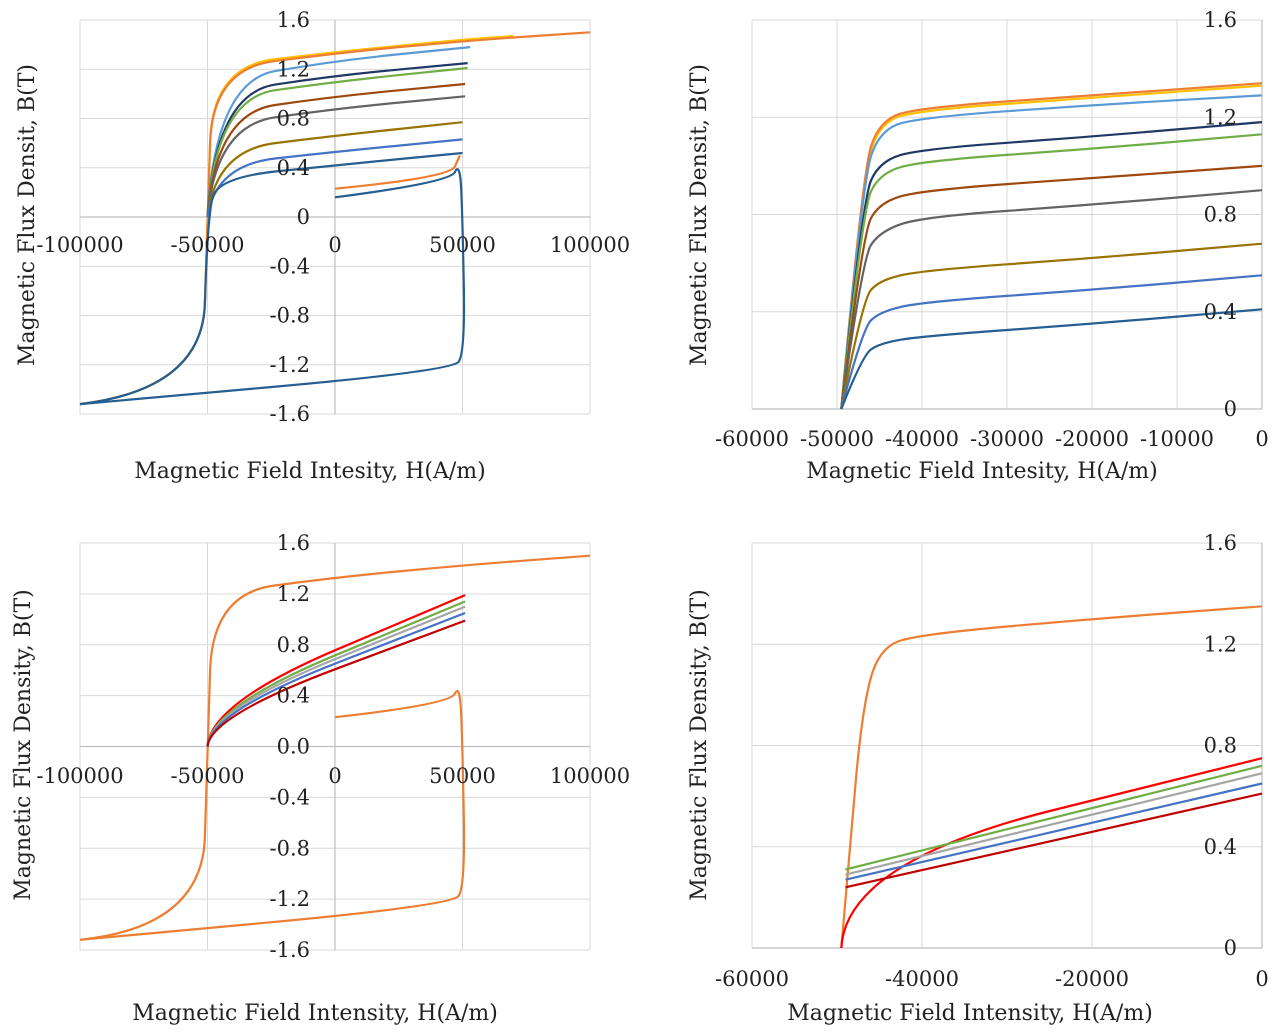 Image resolution: width=1281 pixels, height=1034 pixels. I want to click on x-tick-label: -10000, so click(1177, 439).